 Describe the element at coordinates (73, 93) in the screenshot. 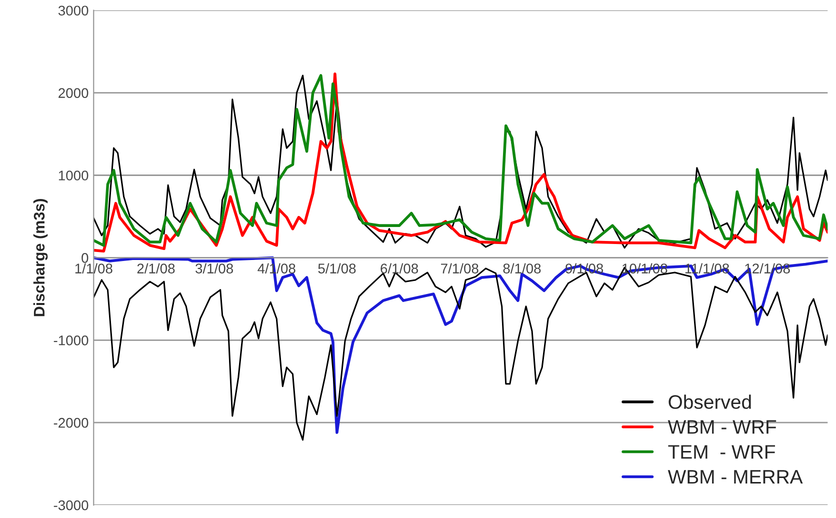

I see `y-tick-label: 2000` at that location.